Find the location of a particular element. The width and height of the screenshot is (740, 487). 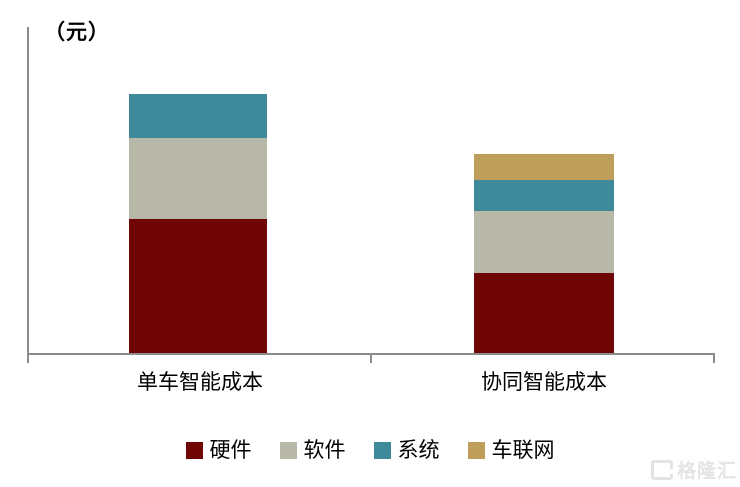

legend-item-v2x: 车联网 is located at coordinates (511, 450).